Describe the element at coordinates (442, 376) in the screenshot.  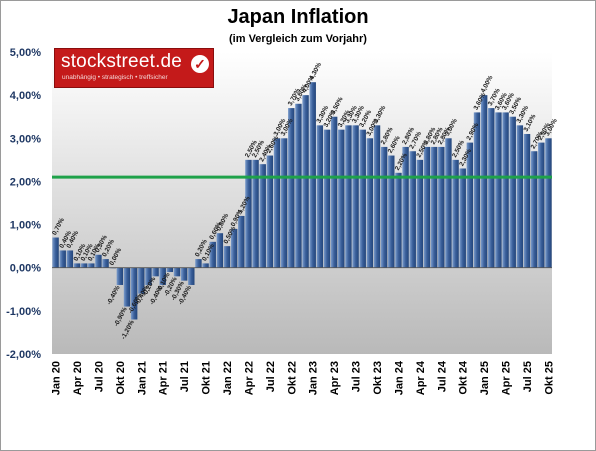
I see `x-tick-label: Jul 24` at that location.